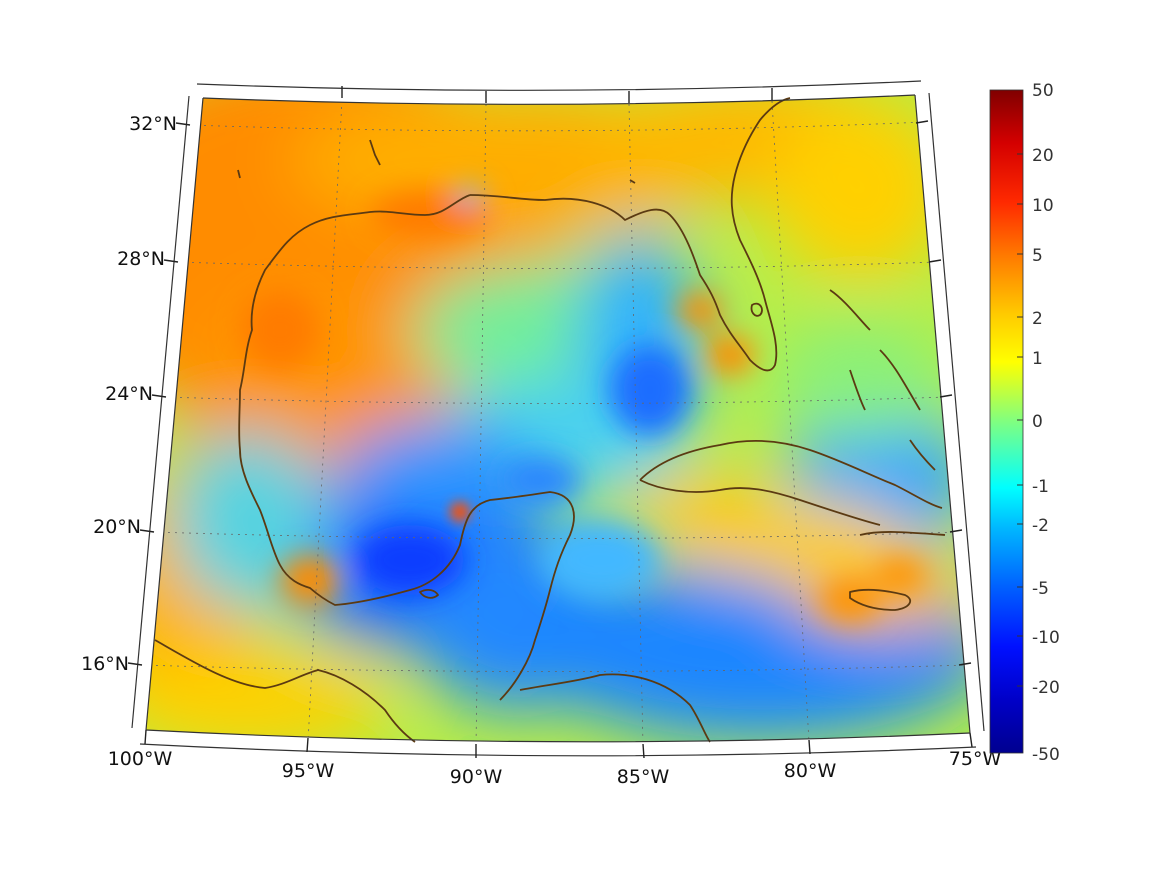 The height and width of the screenshot is (875, 1167). I want to click on lon-label-85w: 85°W, so click(643, 777).